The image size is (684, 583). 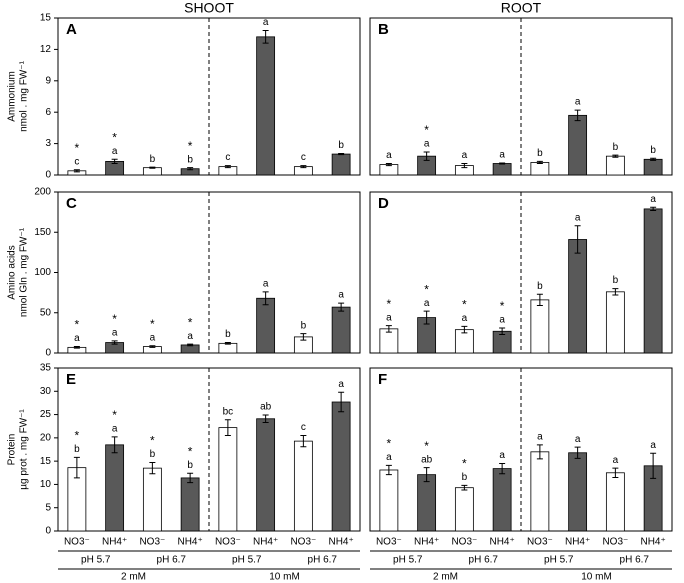 What do you see at coordinates (383, 203) in the screenshot?
I see `panel-letter: D` at bounding box center [383, 203].